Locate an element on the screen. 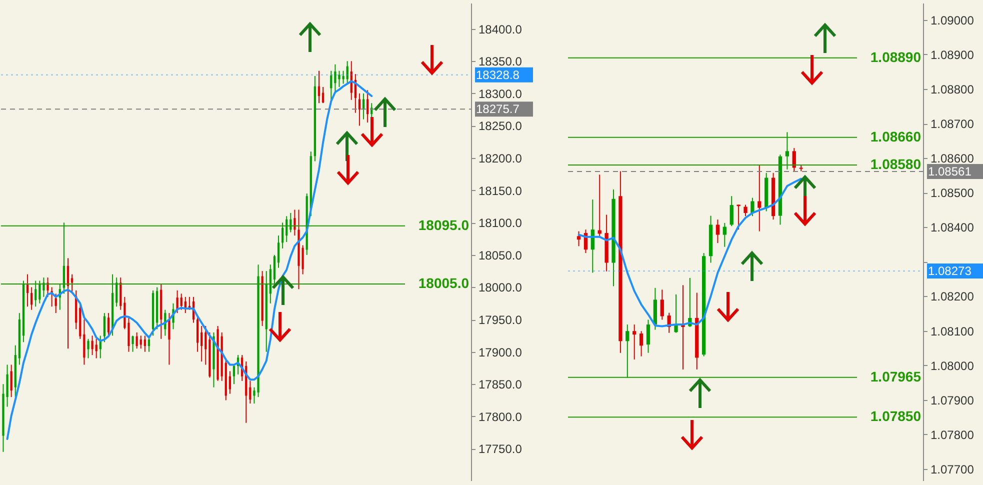 This screenshot has height=485, width=983. y-tick-label: 18100.0 is located at coordinates (500, 223).